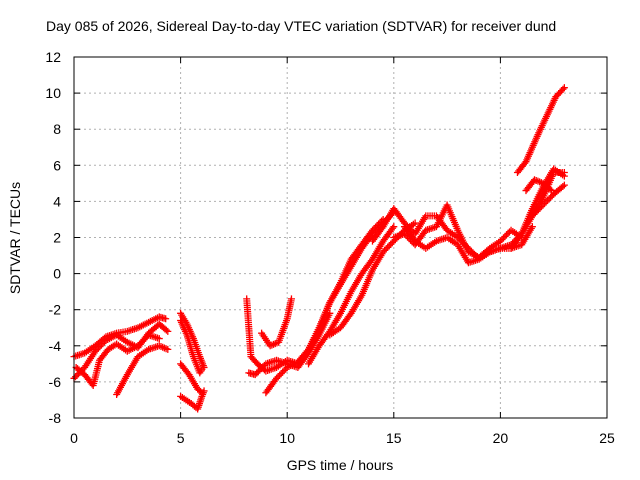  What do you see at coordinates (74, 438) in the screenshot?
I see `x-tick-label: 0` at bounding box center [74, 438].